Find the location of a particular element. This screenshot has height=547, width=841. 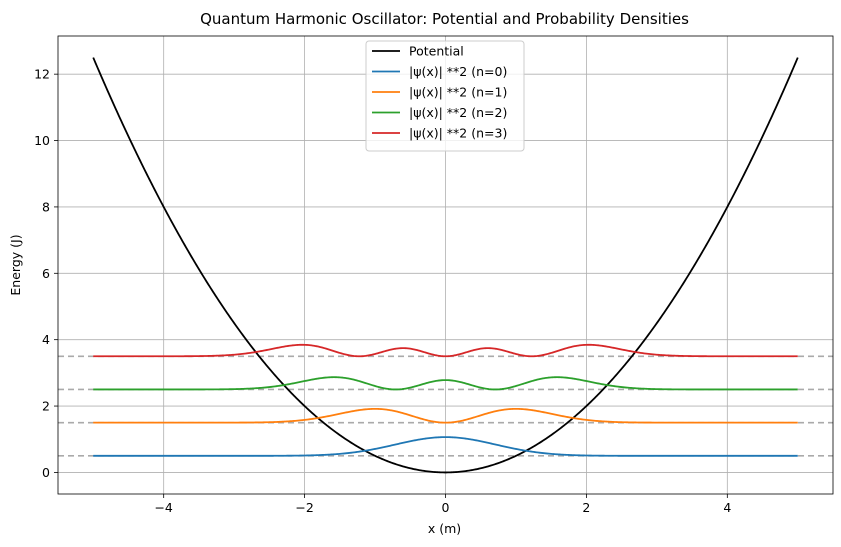

series-line-n3 is located at coordinates (445, 350).